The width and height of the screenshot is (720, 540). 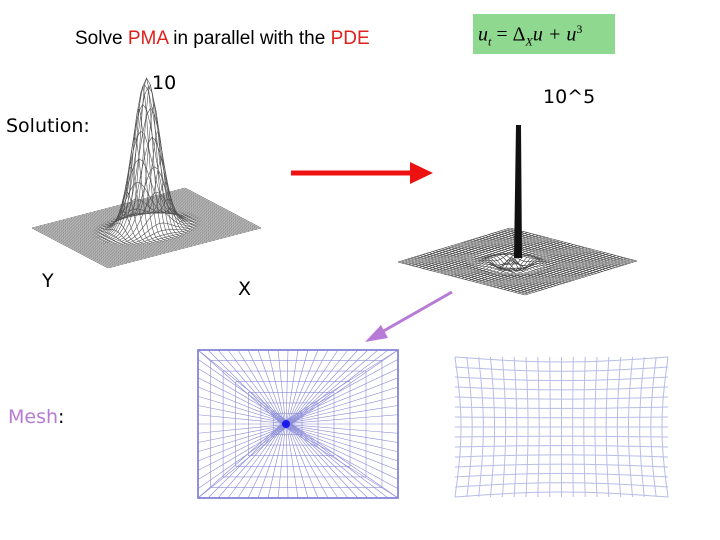 I want to click on eq-sub-t: t, so click(x=490, y=41).